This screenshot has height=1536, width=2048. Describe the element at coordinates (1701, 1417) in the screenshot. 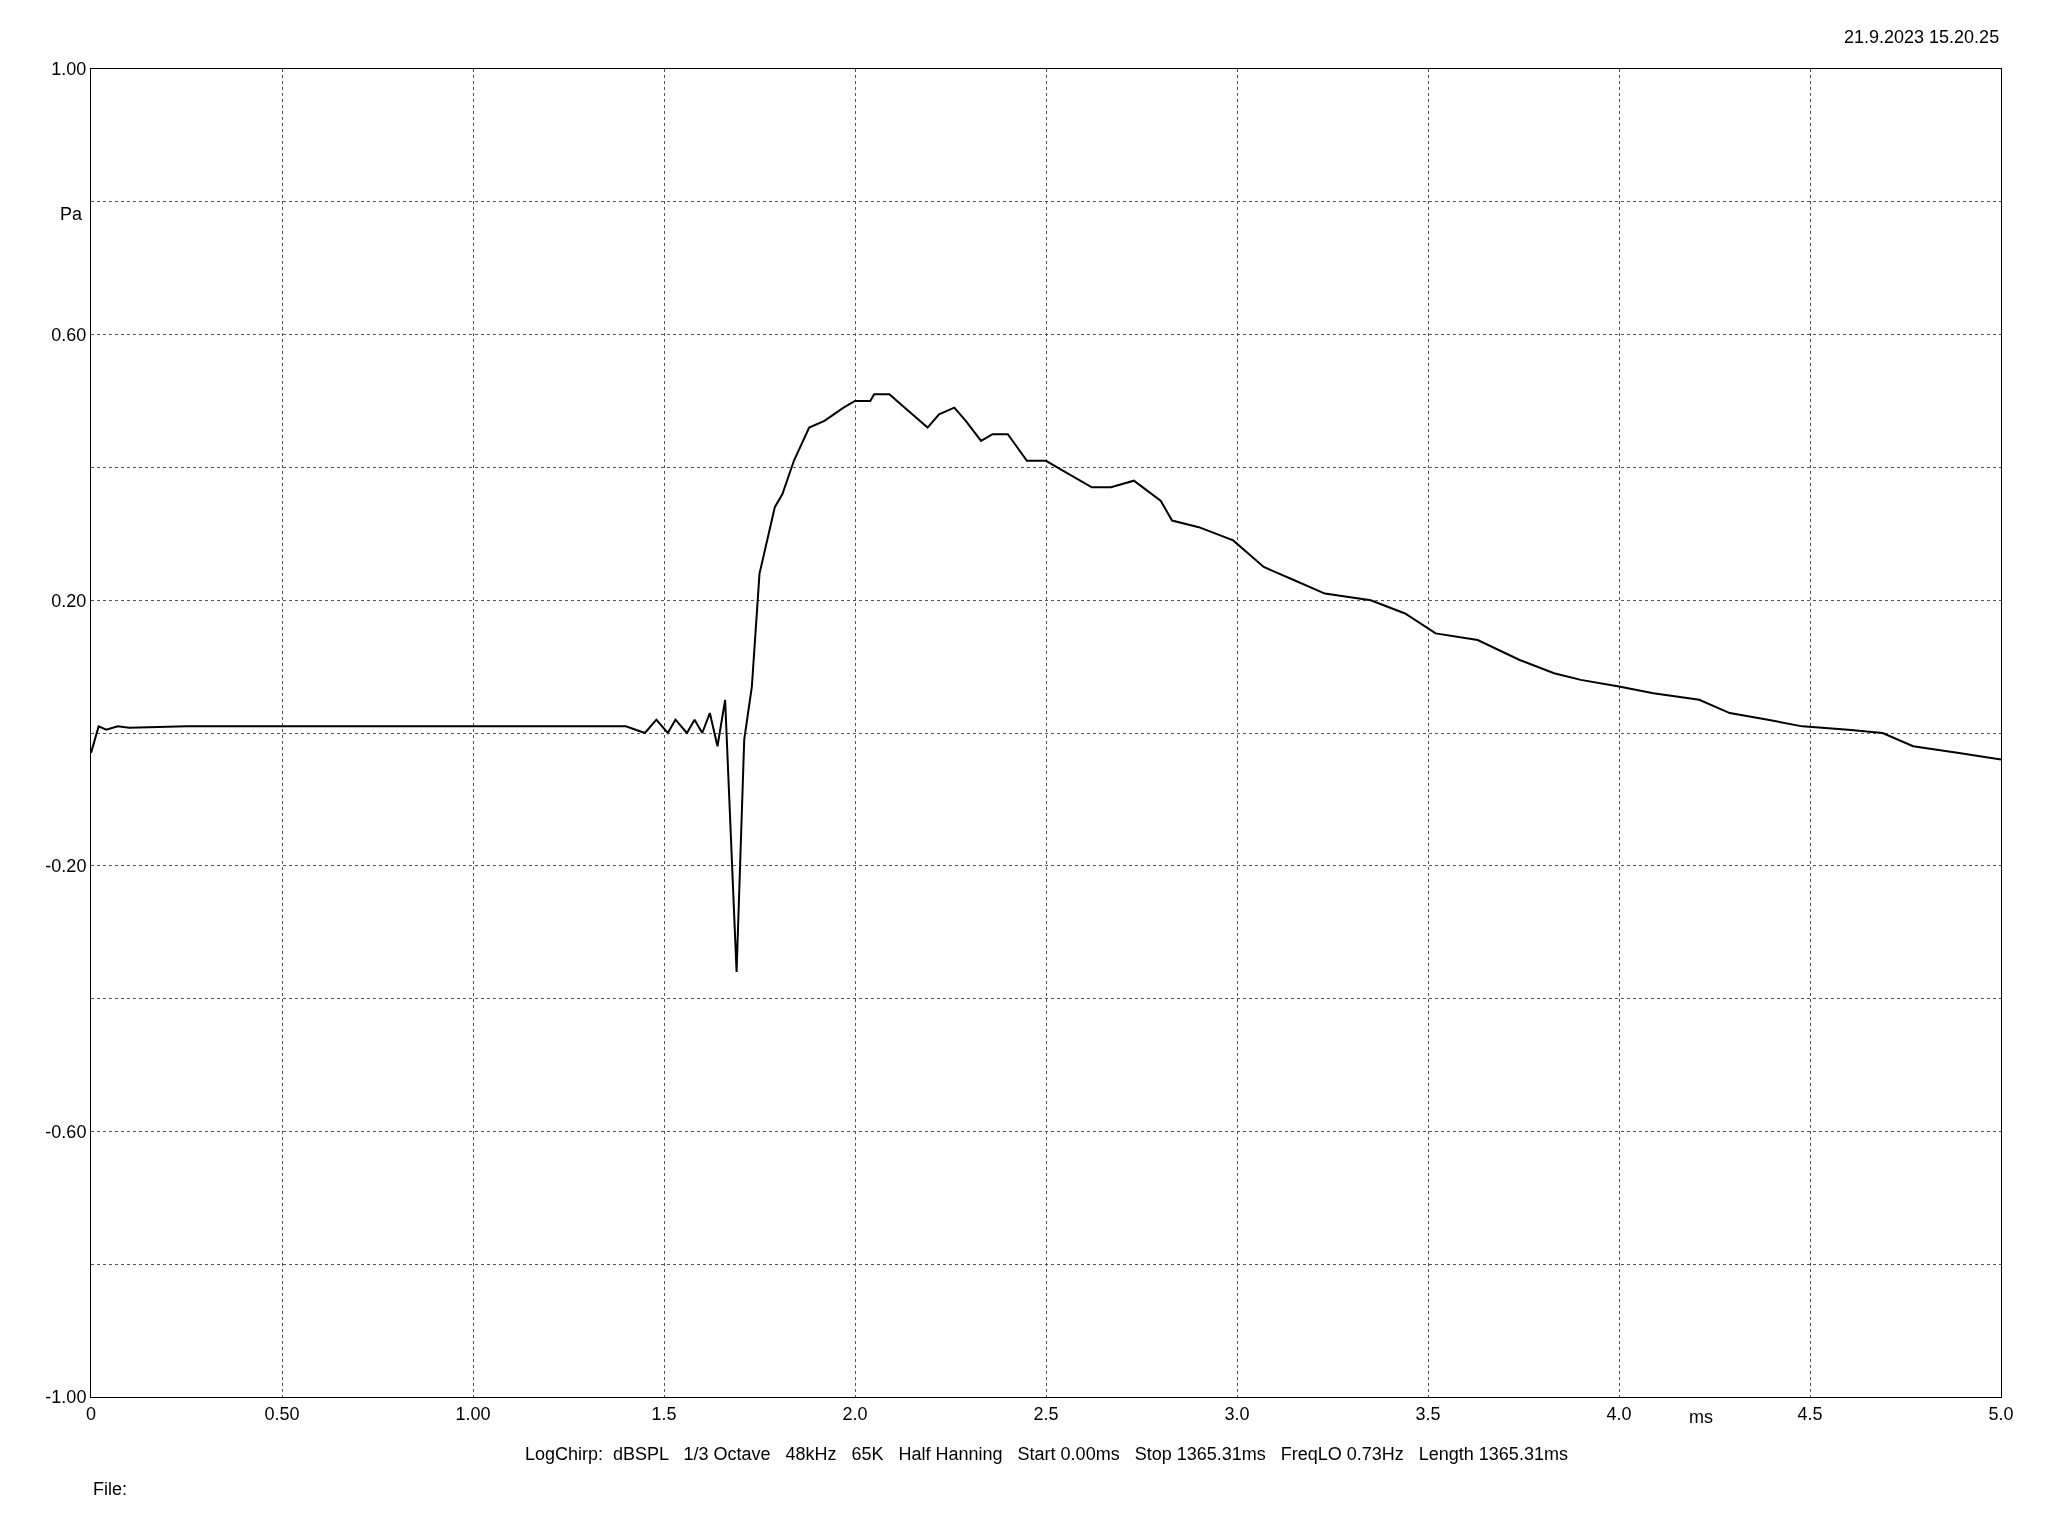

I see `x-axis-title: ms` at that location.